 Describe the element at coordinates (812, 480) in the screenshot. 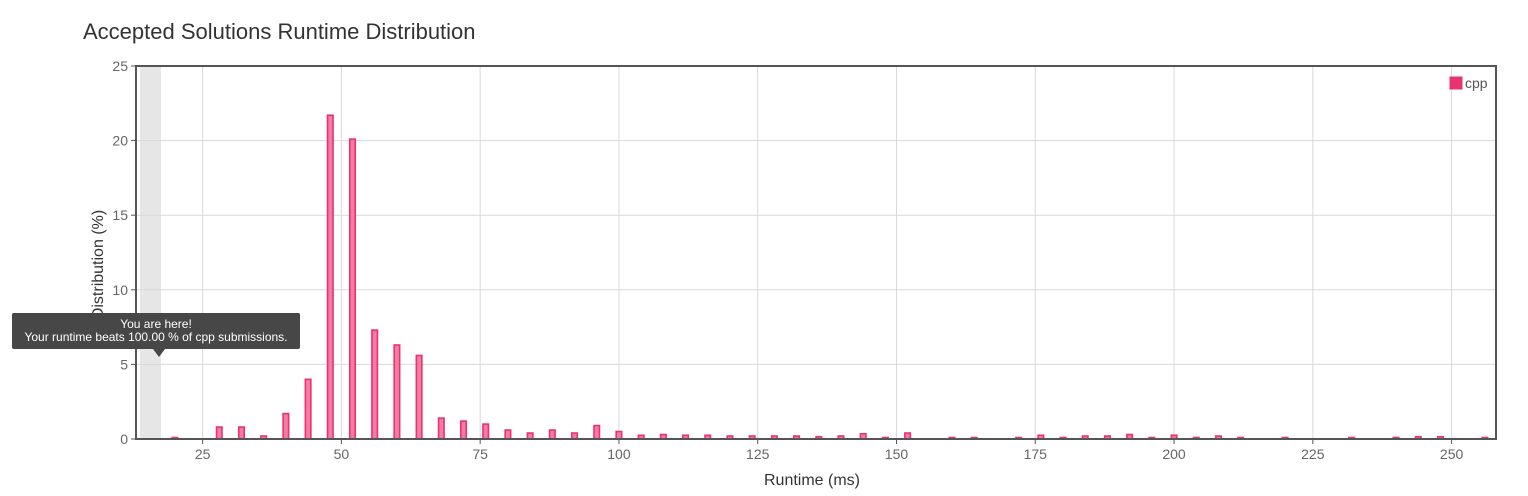

I see `x-axis-title: Runtime (ms)` at that location.